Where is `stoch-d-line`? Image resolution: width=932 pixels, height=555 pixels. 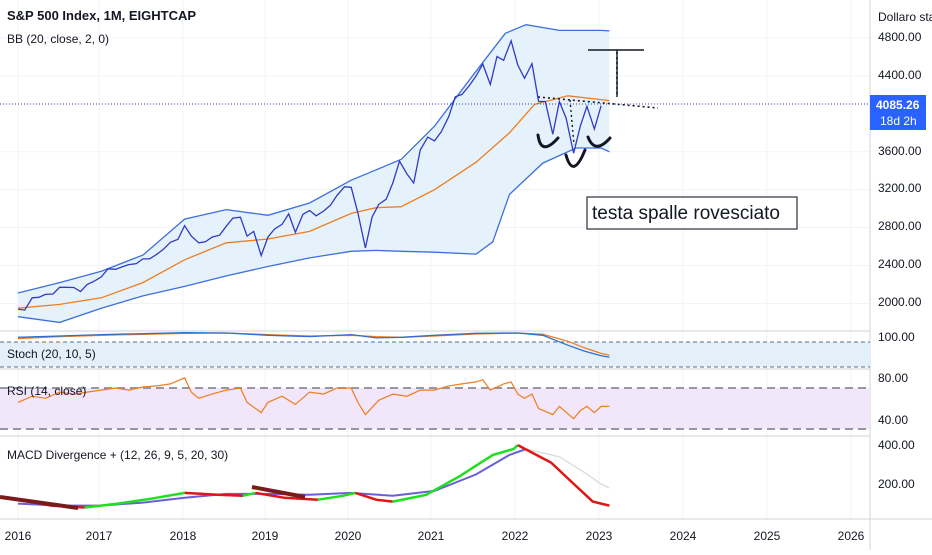
stoch-d-line is located at coordinates (313, 344).